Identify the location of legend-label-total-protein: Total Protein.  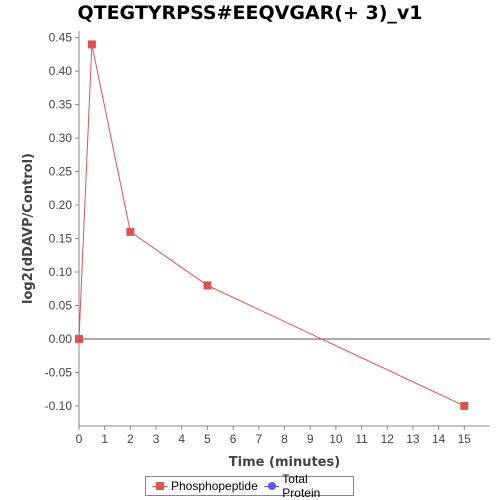
(301, 486).